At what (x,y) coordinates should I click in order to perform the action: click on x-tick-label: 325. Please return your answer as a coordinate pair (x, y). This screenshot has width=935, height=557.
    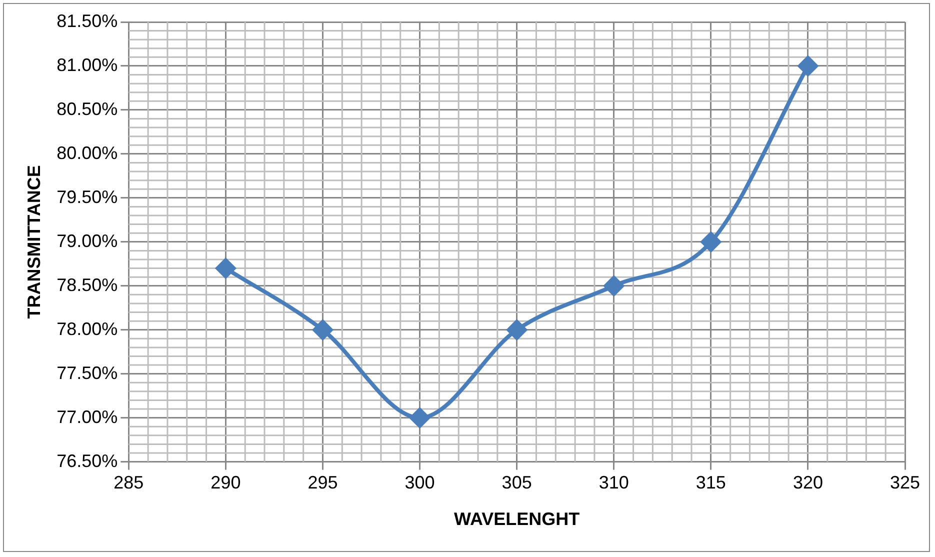
    Looking at the image, I should click on (905, 482).